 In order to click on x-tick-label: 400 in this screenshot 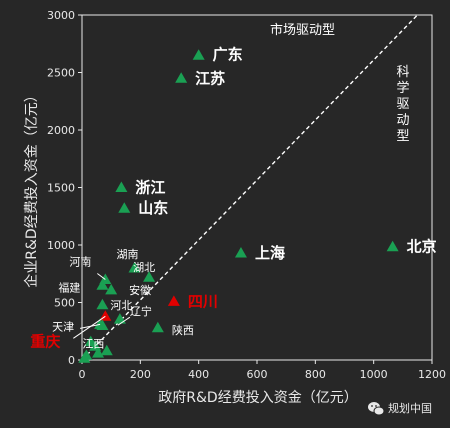, I will do `click(198, 374)`.